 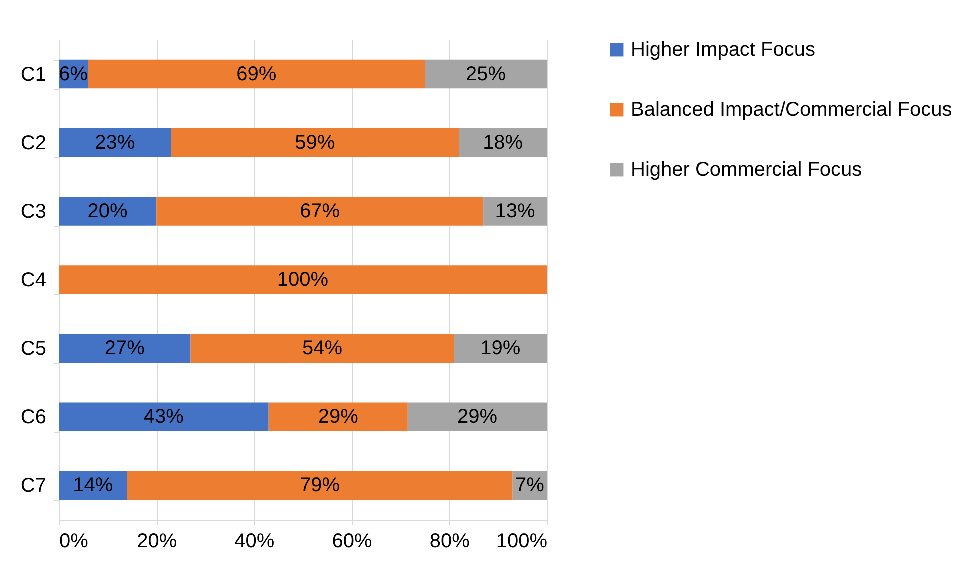 What do you see at coordinates (315, 143) in the screenshot?
I see `data-label: 59%` at bounding box center [315, 143].